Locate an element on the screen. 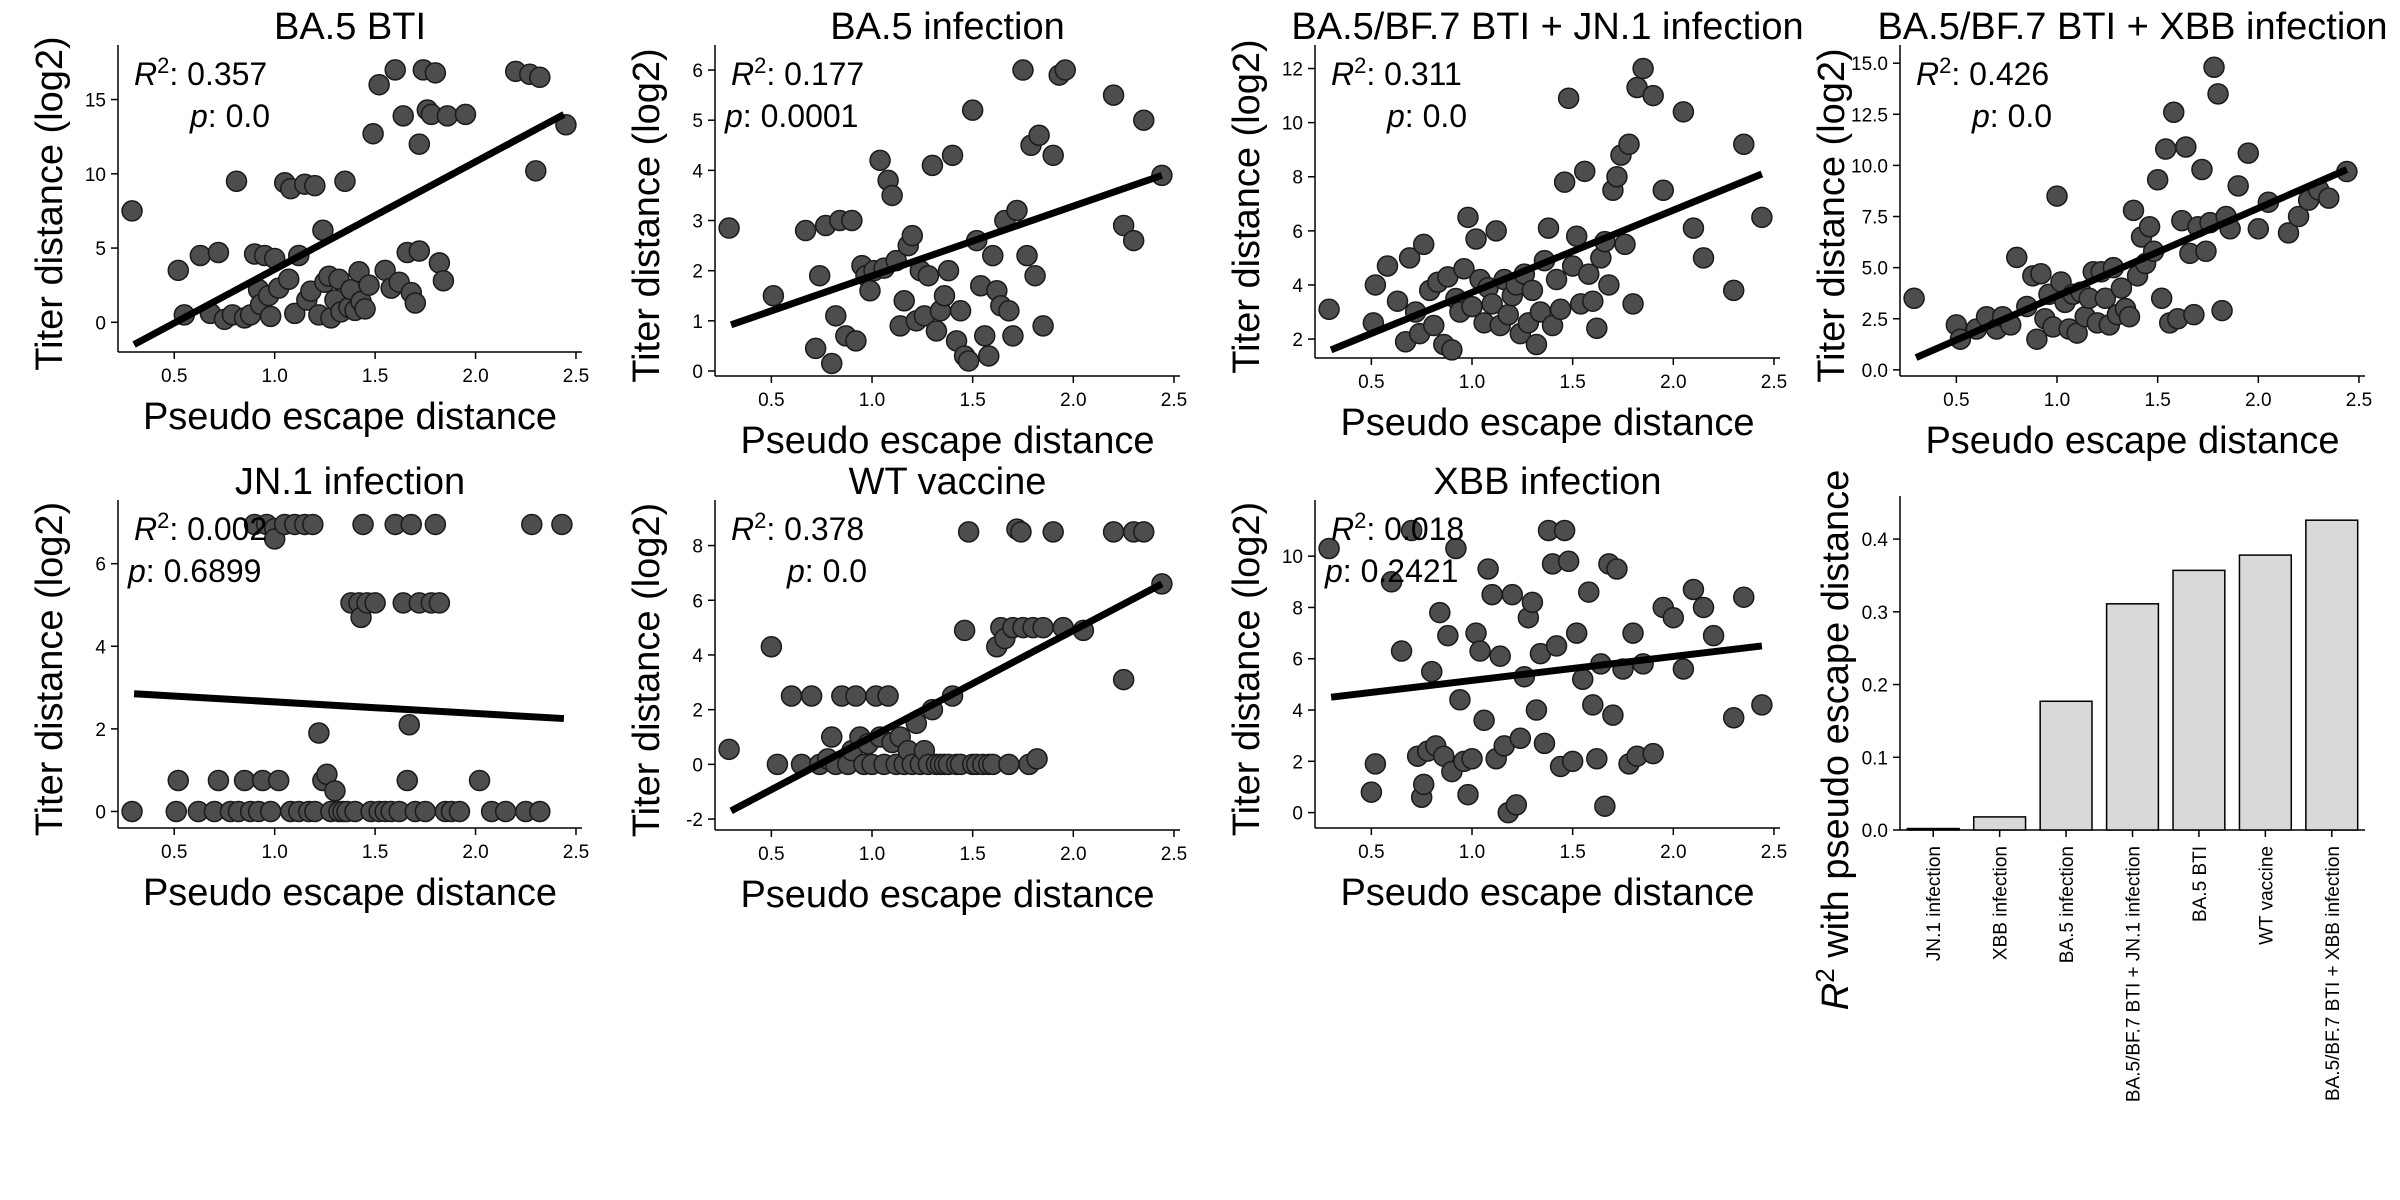  x-axis-label: Pseudo escape distance is located at coordinates (350, 893).